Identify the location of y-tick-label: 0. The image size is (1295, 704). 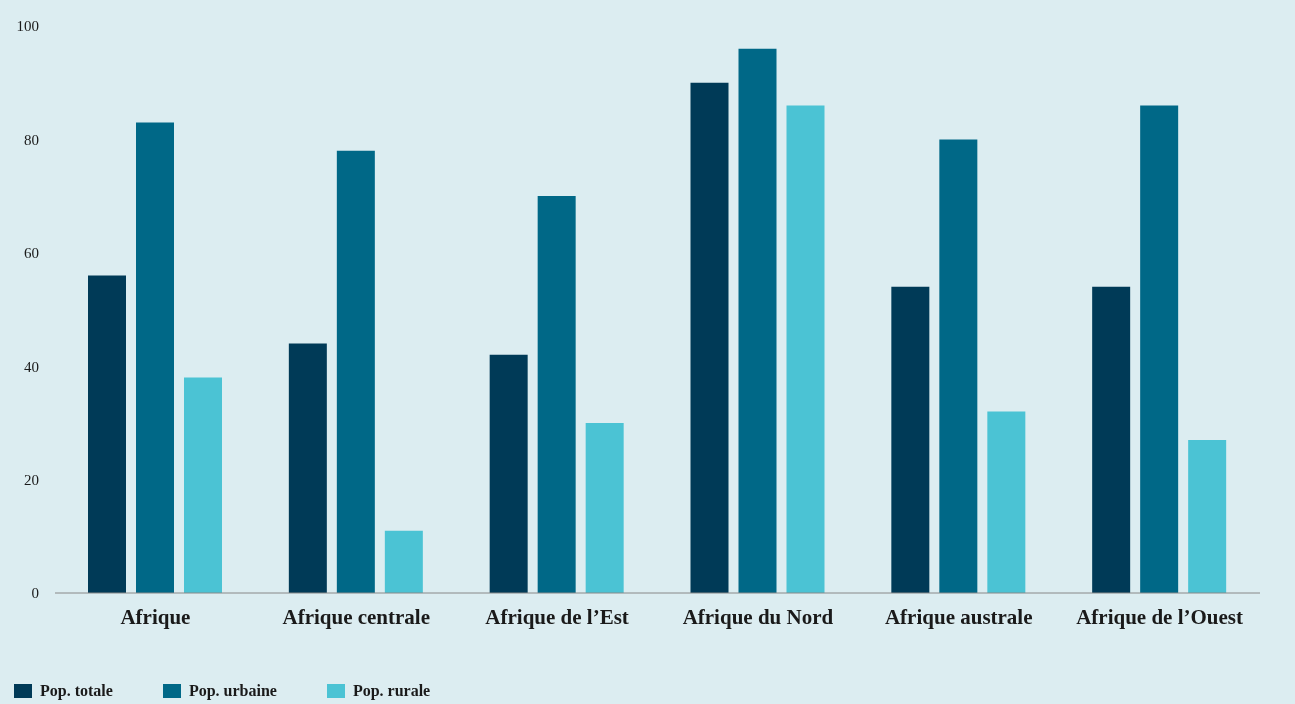
(35, 593).